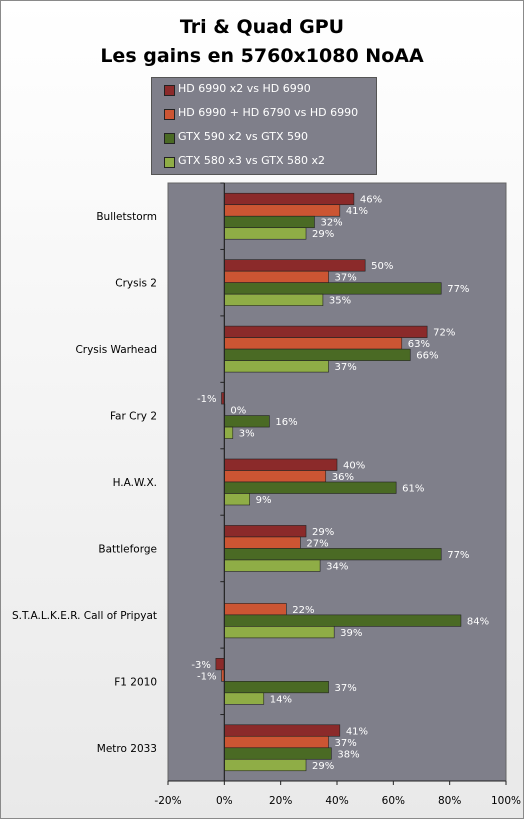 The image size is (524, 819). I want to click on category-label: Bulletstorm, so click(126, 217).